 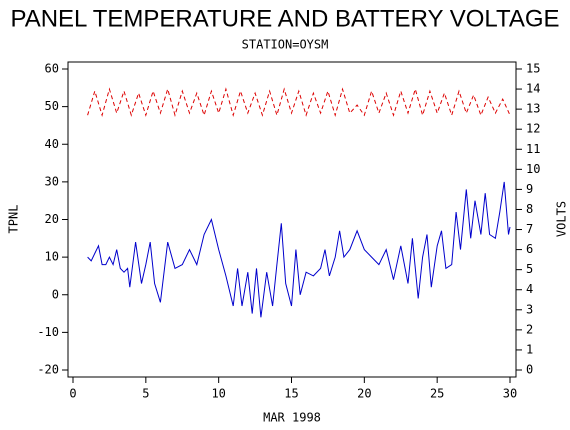 I want to click on y2-tick-label: 2, so click(x=529, y=329).